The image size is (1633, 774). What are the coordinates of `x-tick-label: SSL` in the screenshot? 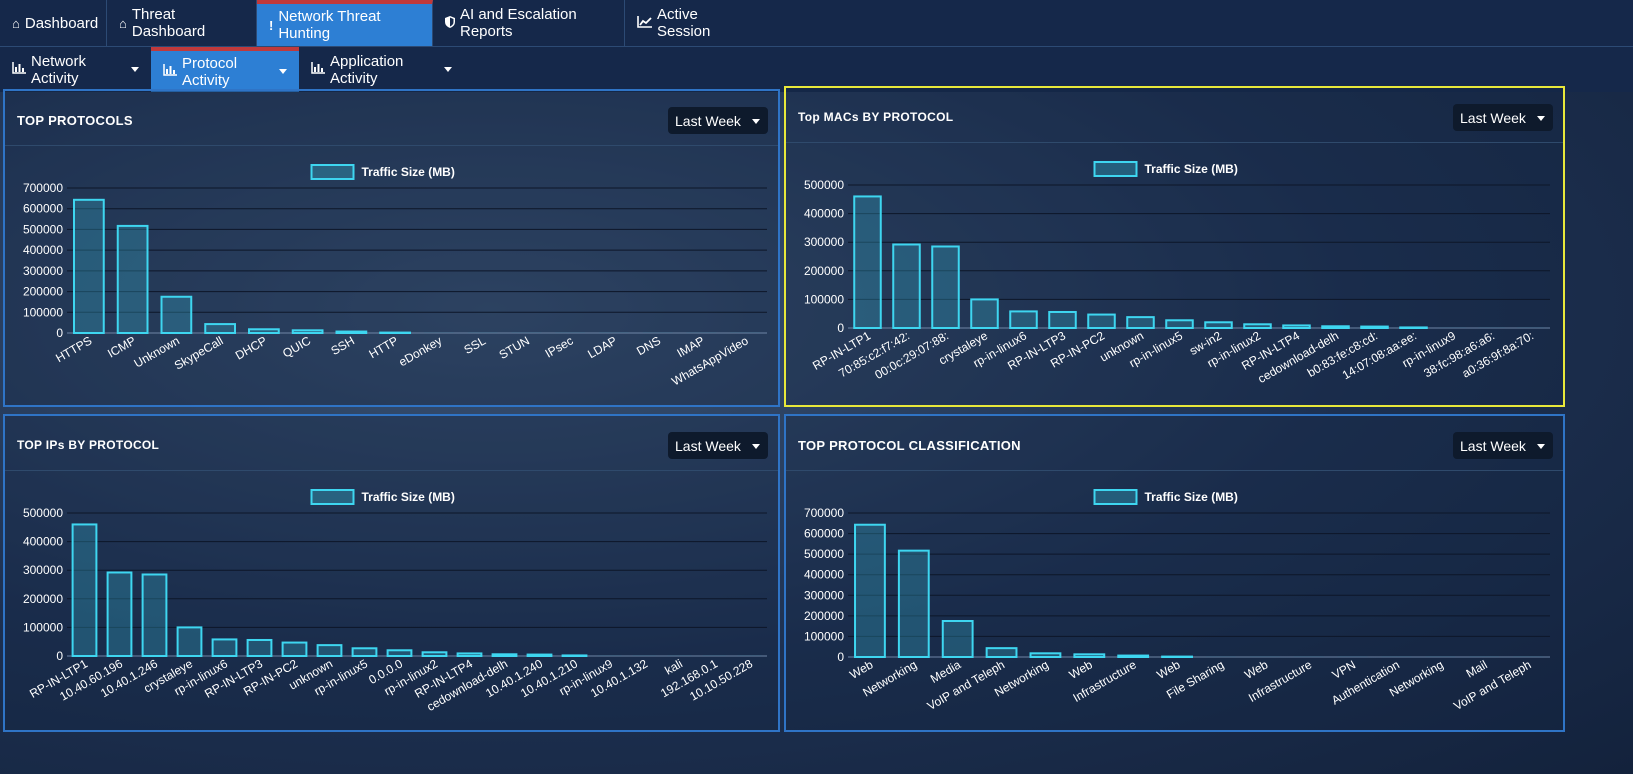 It's located at (474, 345).